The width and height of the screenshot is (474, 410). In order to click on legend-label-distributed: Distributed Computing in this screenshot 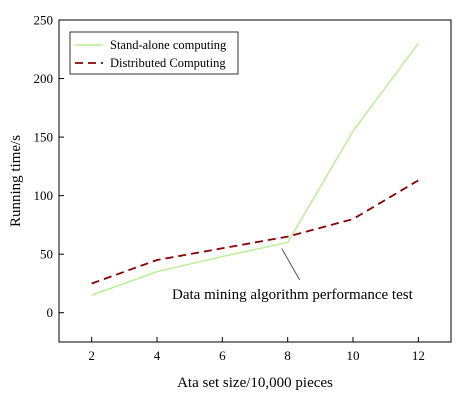, I will do `click(168, 63)`.